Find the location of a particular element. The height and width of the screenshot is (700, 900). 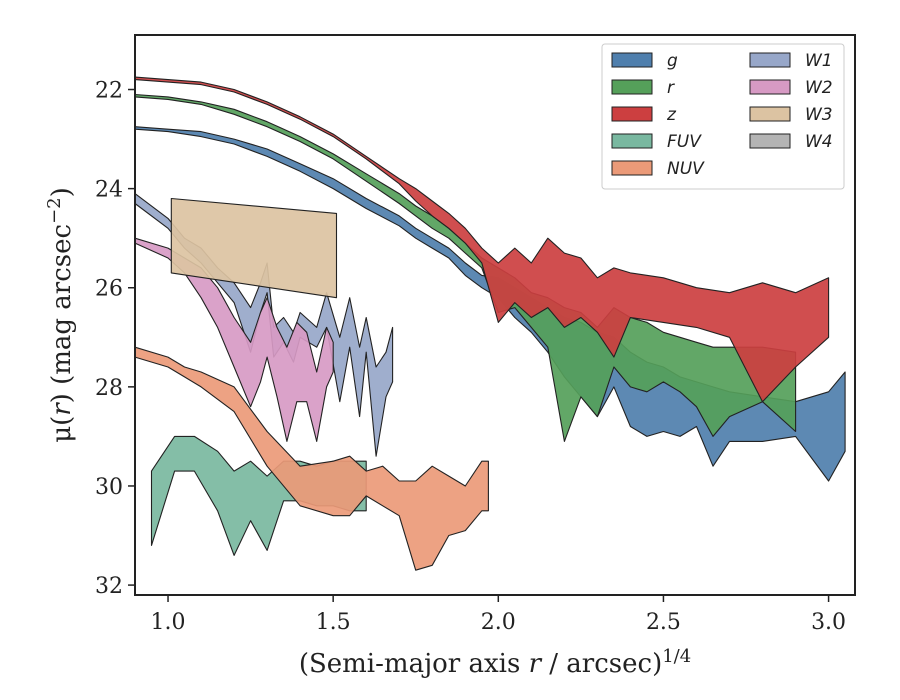

y-tick-label: 30 is located at coordinates (109, 487).